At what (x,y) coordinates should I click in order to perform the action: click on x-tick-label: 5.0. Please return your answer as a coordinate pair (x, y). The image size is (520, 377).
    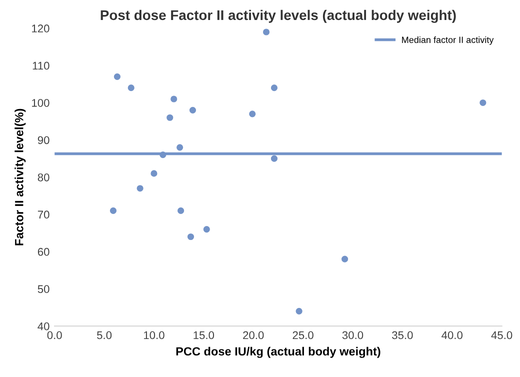
    Looking at the image, I should click on (104, 335).